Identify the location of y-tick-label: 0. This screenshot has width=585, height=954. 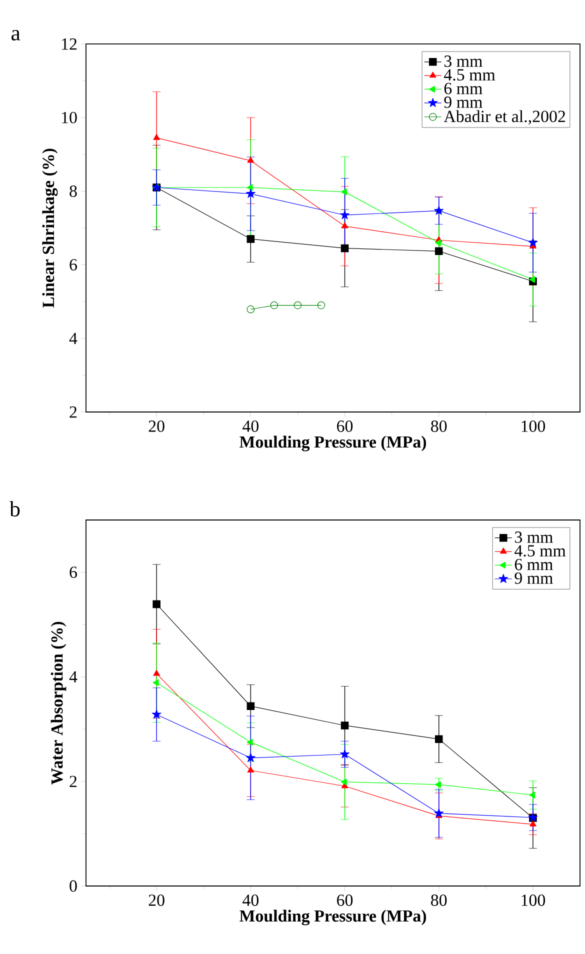
(73, 886).